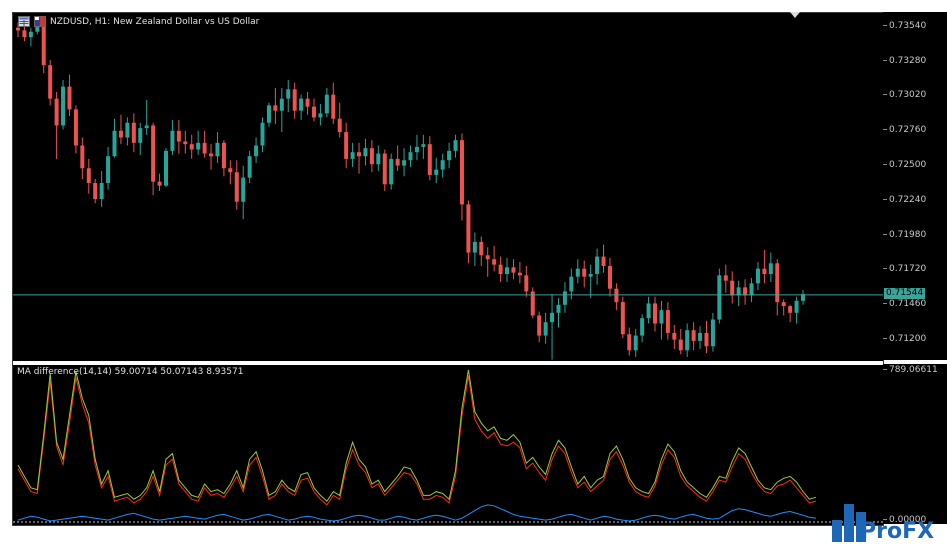 The width and height of the screenshot is (947, 545). I want to click on price-tick-label: 0.71460, so click(904, 304).